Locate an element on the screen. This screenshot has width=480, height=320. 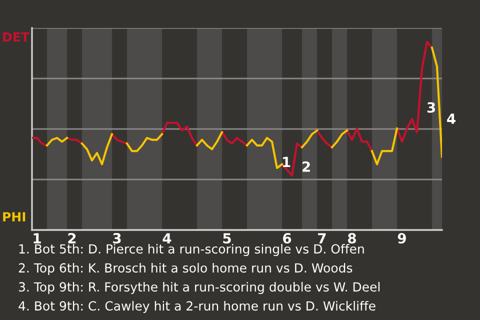
text: DET is located at coordinates (16, 37).